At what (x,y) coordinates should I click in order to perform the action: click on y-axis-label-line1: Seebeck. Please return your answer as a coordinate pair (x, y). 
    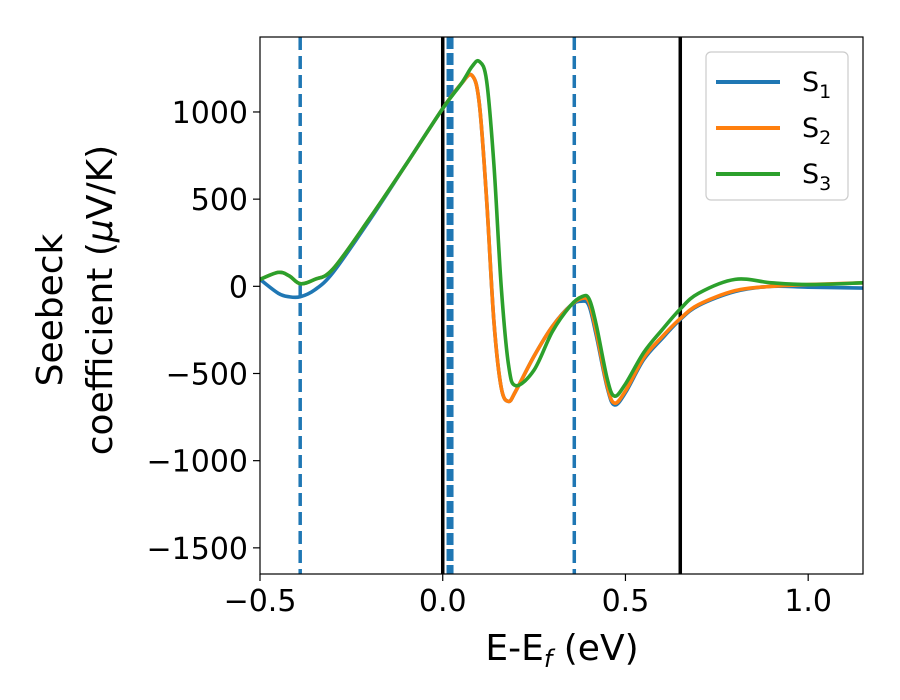
    Looking at the image, I should click on (50, 309).